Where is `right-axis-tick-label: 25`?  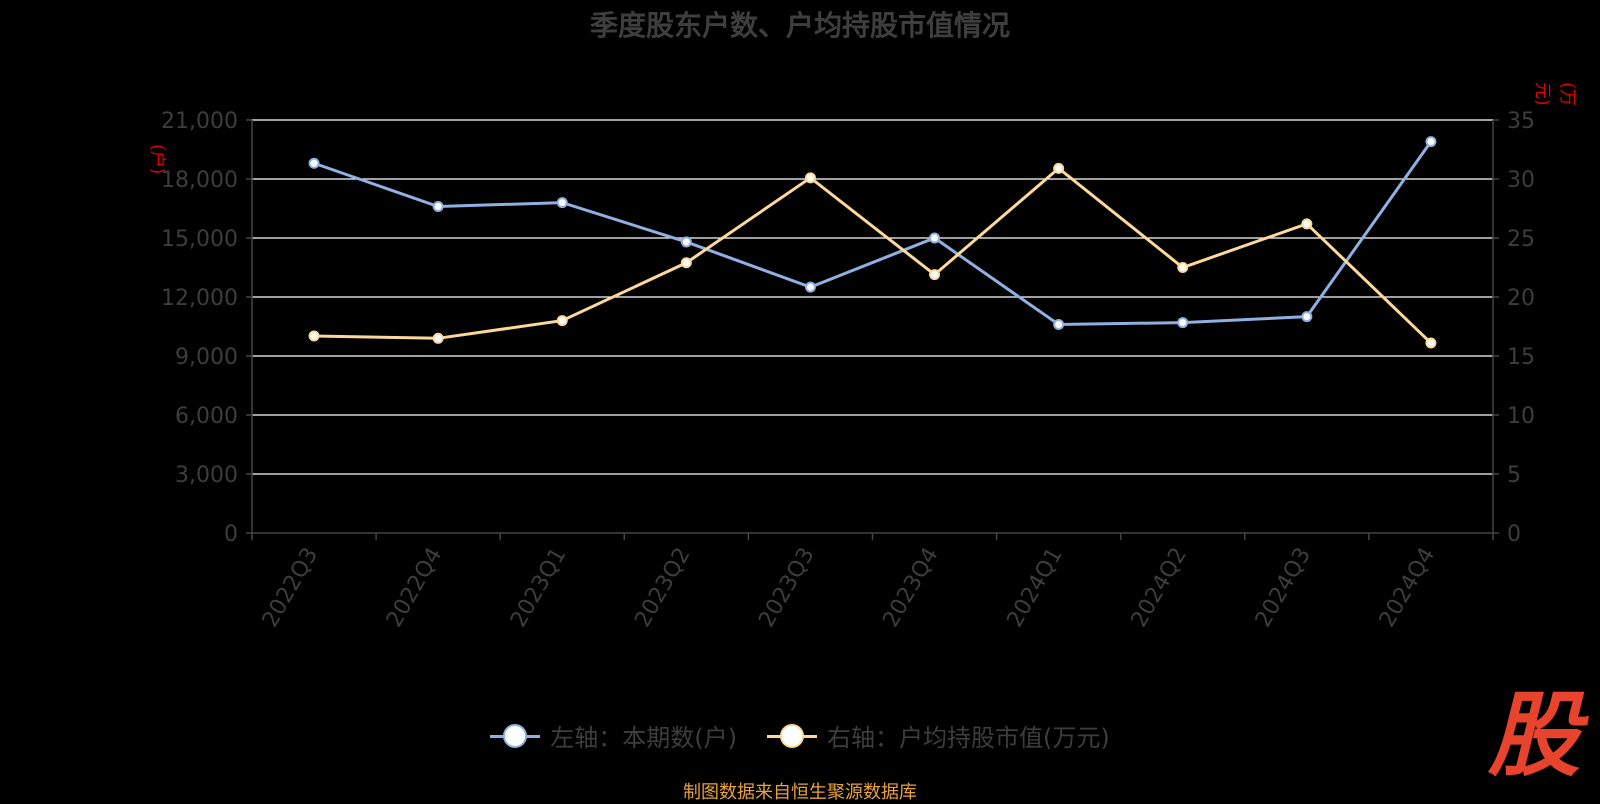
right-axis-tick-label: 25 is located at coordinates (1521, 239).